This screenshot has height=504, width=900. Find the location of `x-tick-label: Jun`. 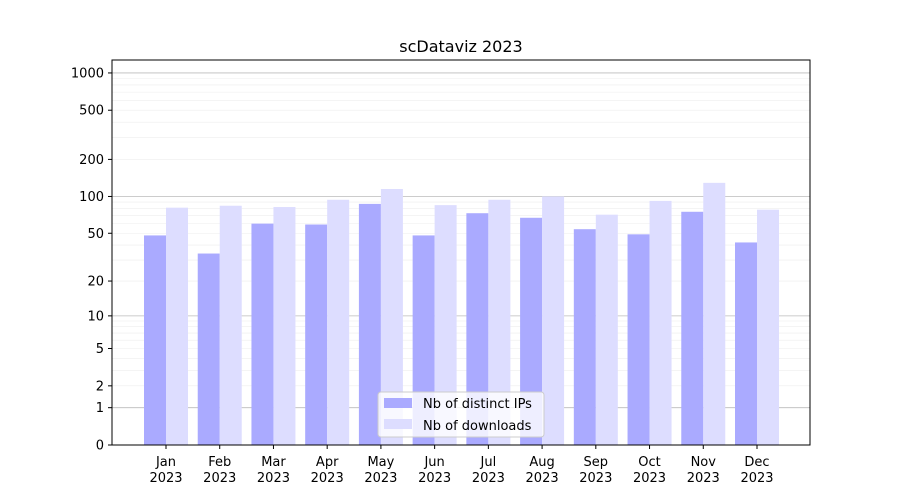

x-tick-label: Jun is located at coordinates (433, 462).